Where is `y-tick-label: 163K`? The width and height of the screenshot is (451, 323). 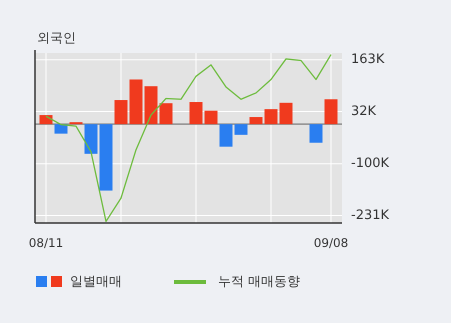
y-tick-label: 163K is located at coordinates (368, 60).